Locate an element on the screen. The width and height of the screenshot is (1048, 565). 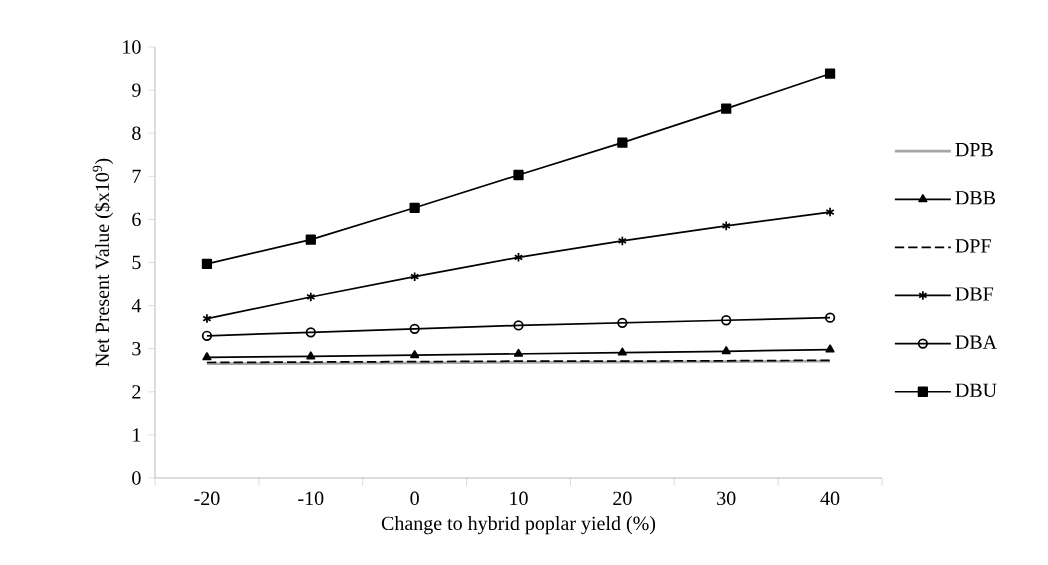
legend-label: DBF is located at coordinates (974, 294).